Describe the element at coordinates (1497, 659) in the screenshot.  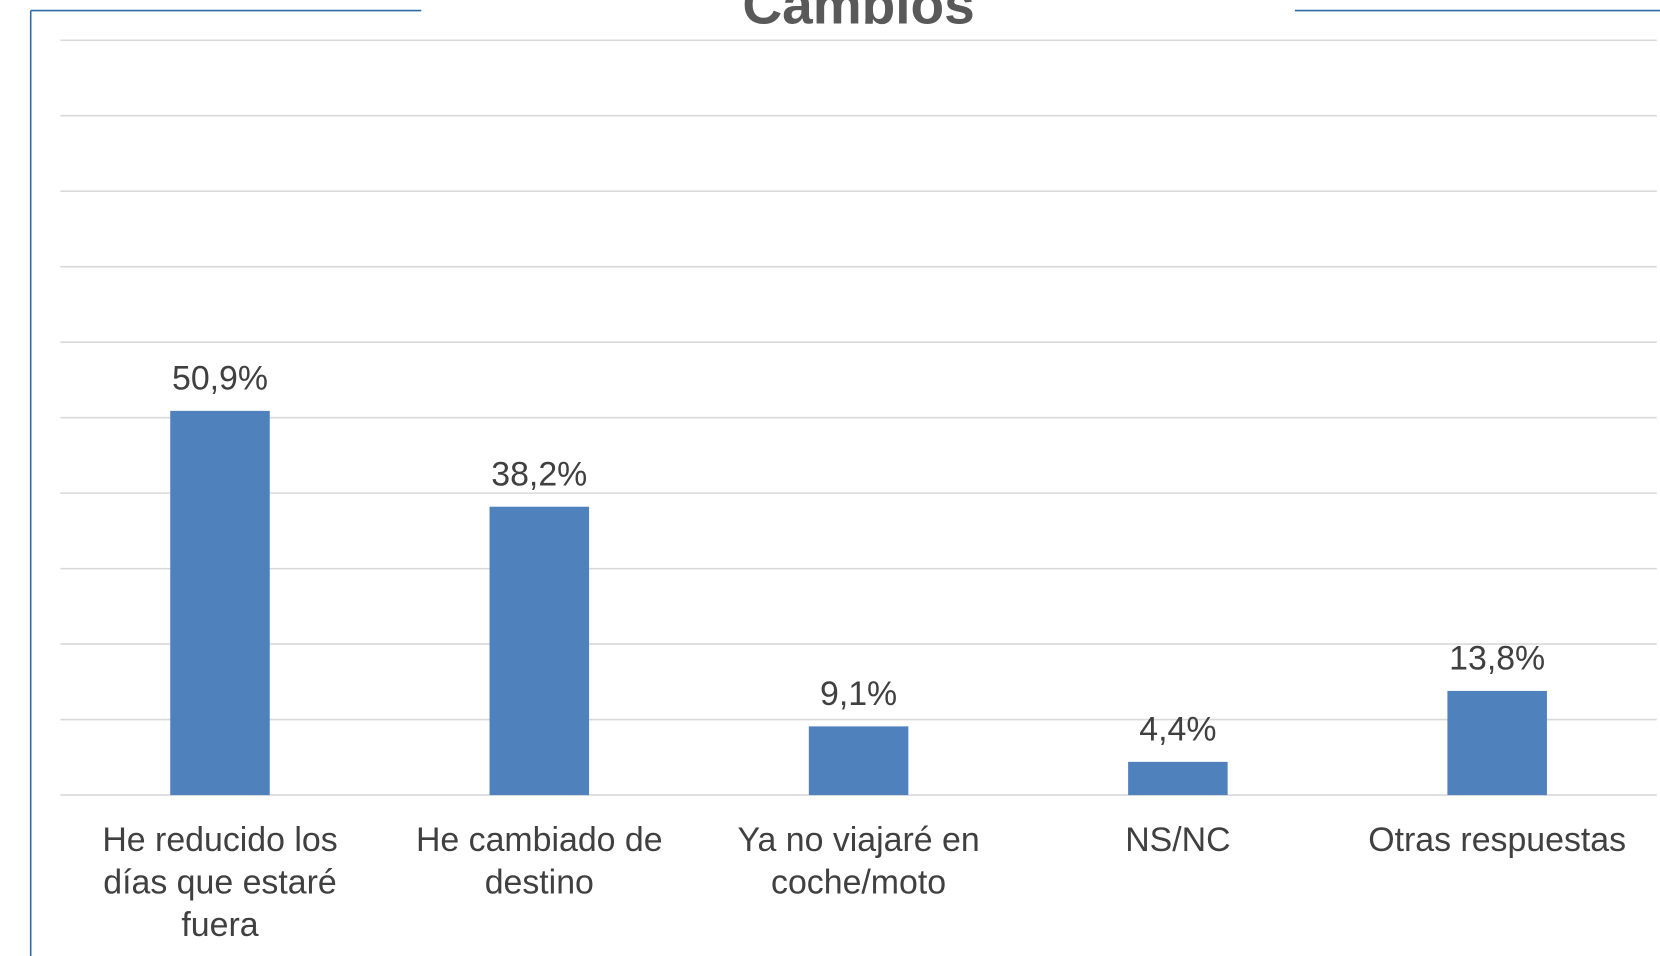
I see `data-label: 13,8%` at that location.